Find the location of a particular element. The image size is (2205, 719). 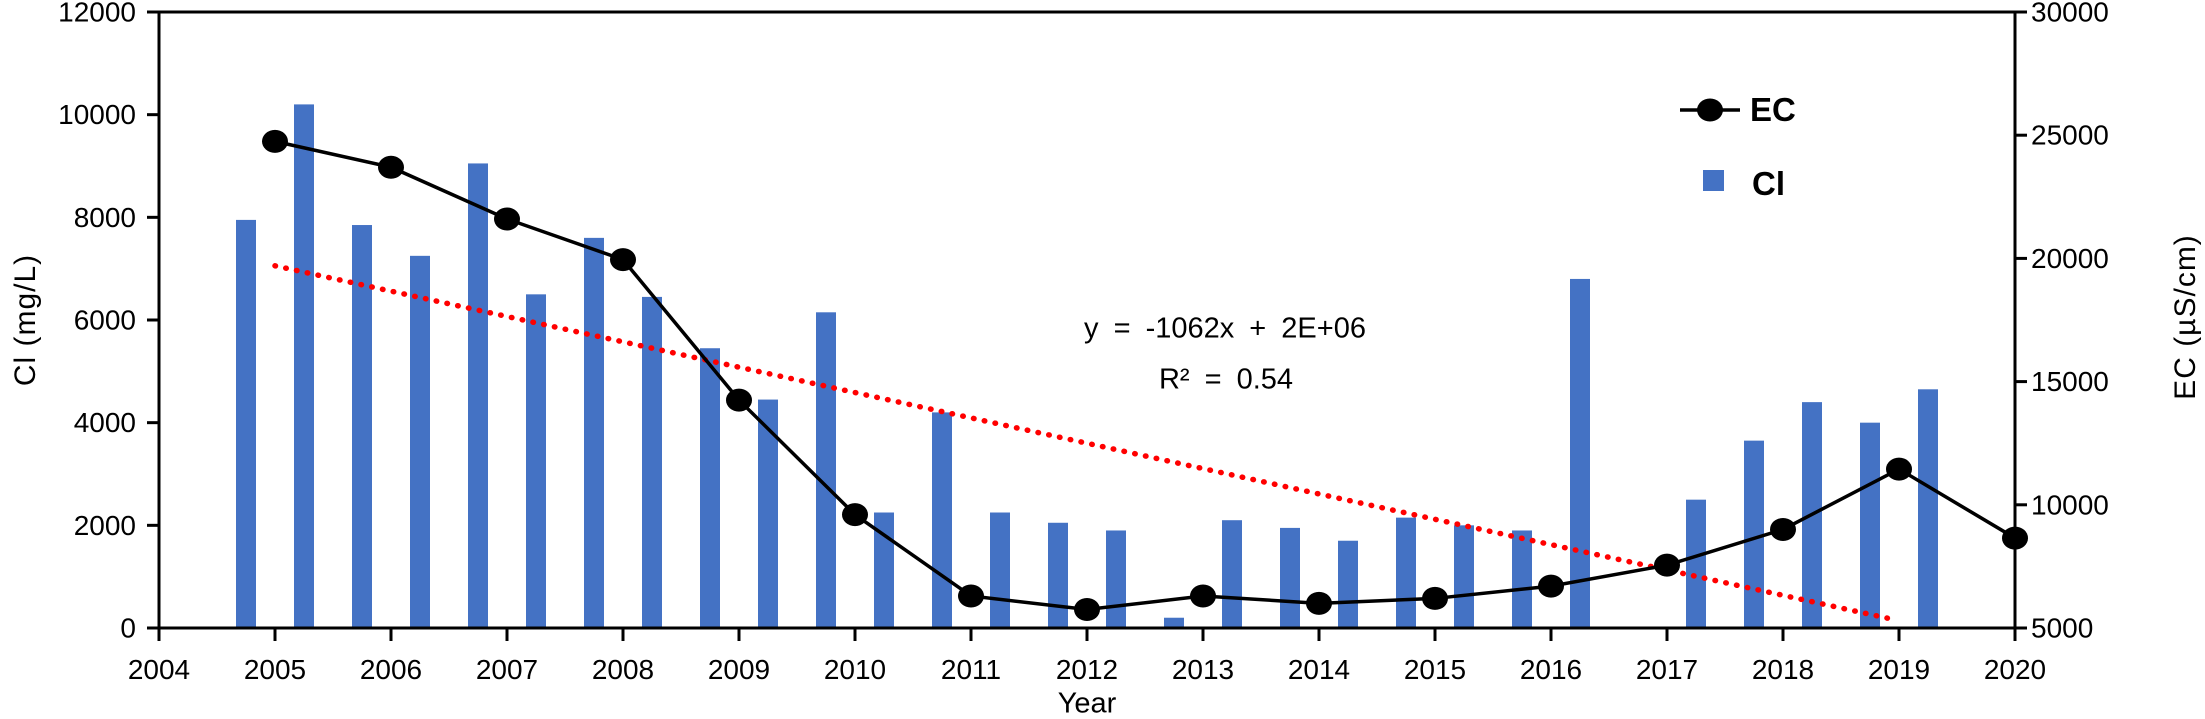

left-axis-tick-label: 10000 is located at coordinates (97, 114).